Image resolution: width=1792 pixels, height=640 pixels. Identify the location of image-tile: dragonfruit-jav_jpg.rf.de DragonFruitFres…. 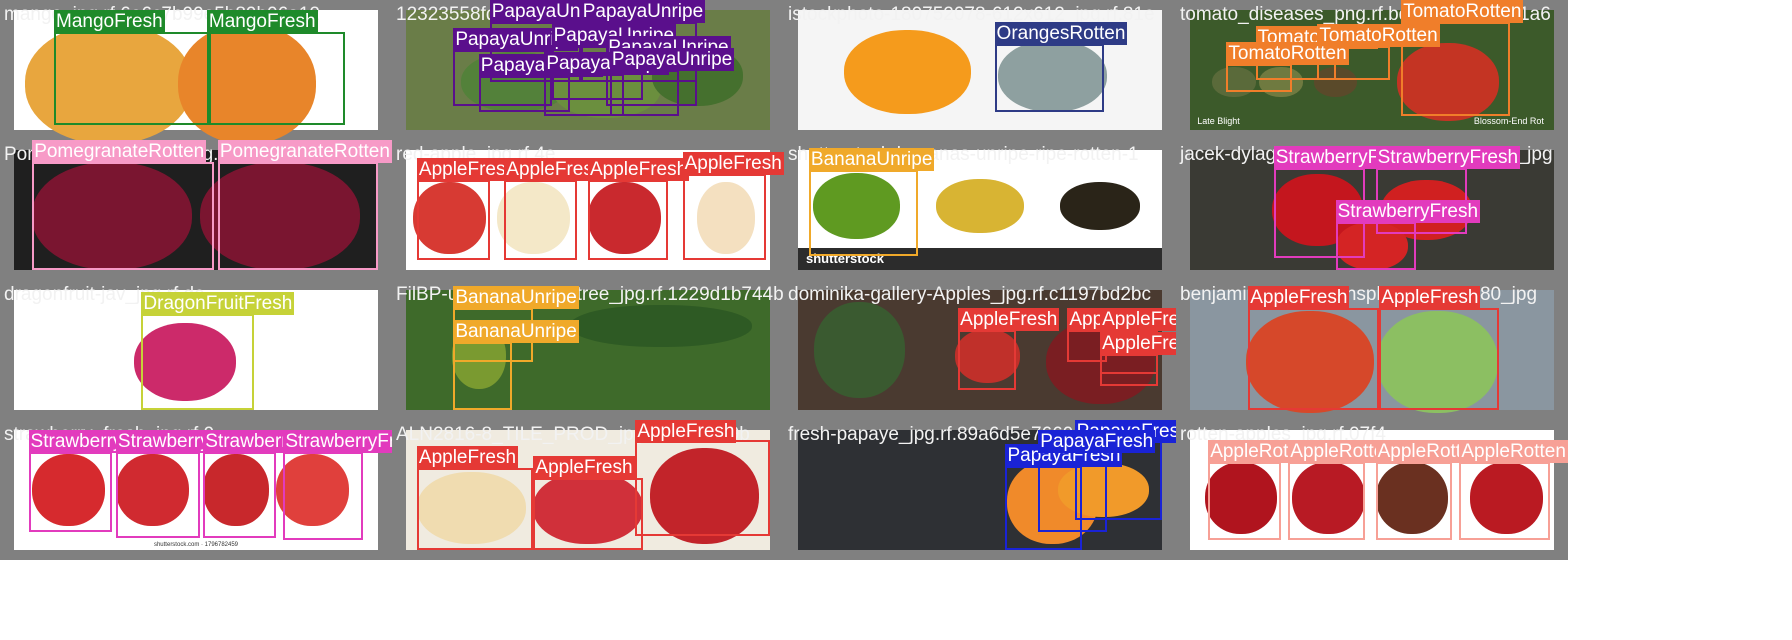
(196, 350).